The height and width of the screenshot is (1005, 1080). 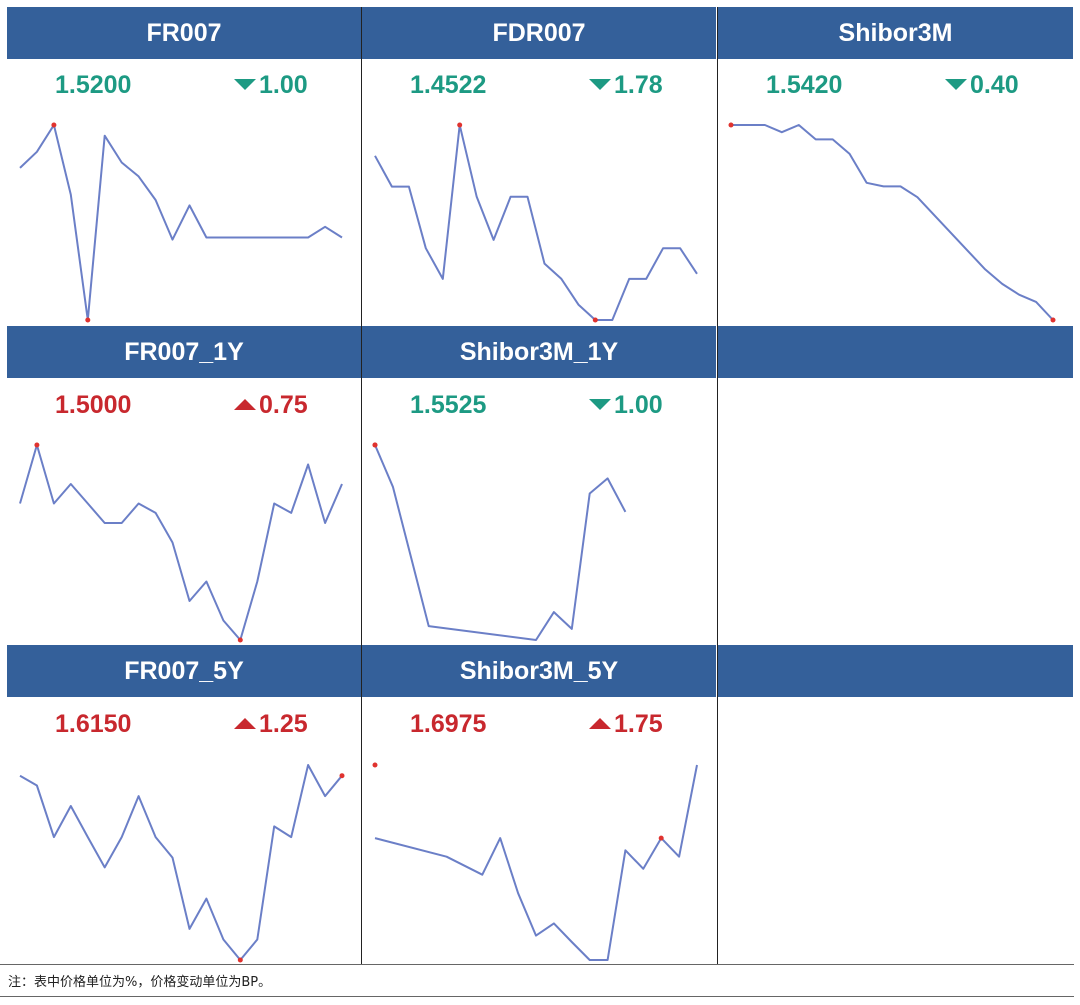 What do you see at coordinates (539, 33) in the screenshot?
I see `chart-title: FDR007` at bounding box center [539, 33].